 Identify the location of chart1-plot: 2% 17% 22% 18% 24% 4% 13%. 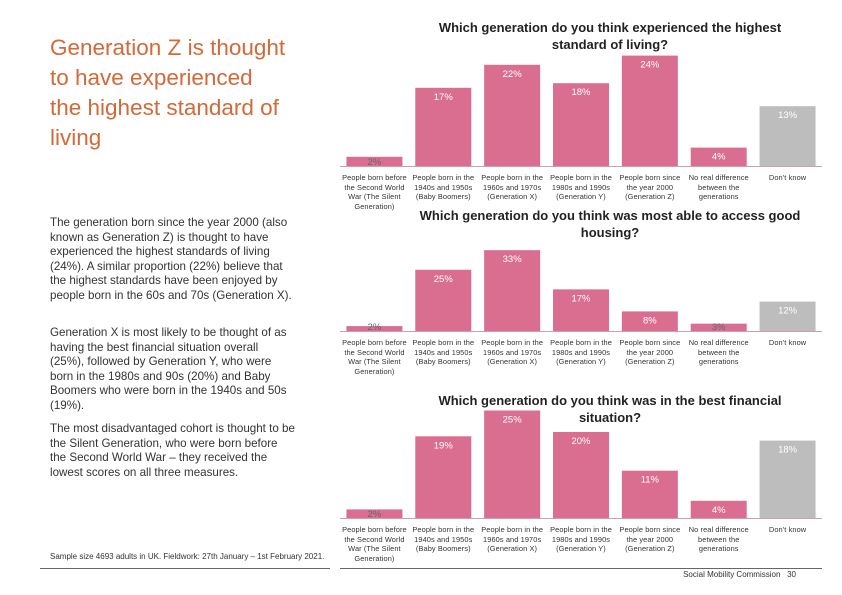
(581, 111).